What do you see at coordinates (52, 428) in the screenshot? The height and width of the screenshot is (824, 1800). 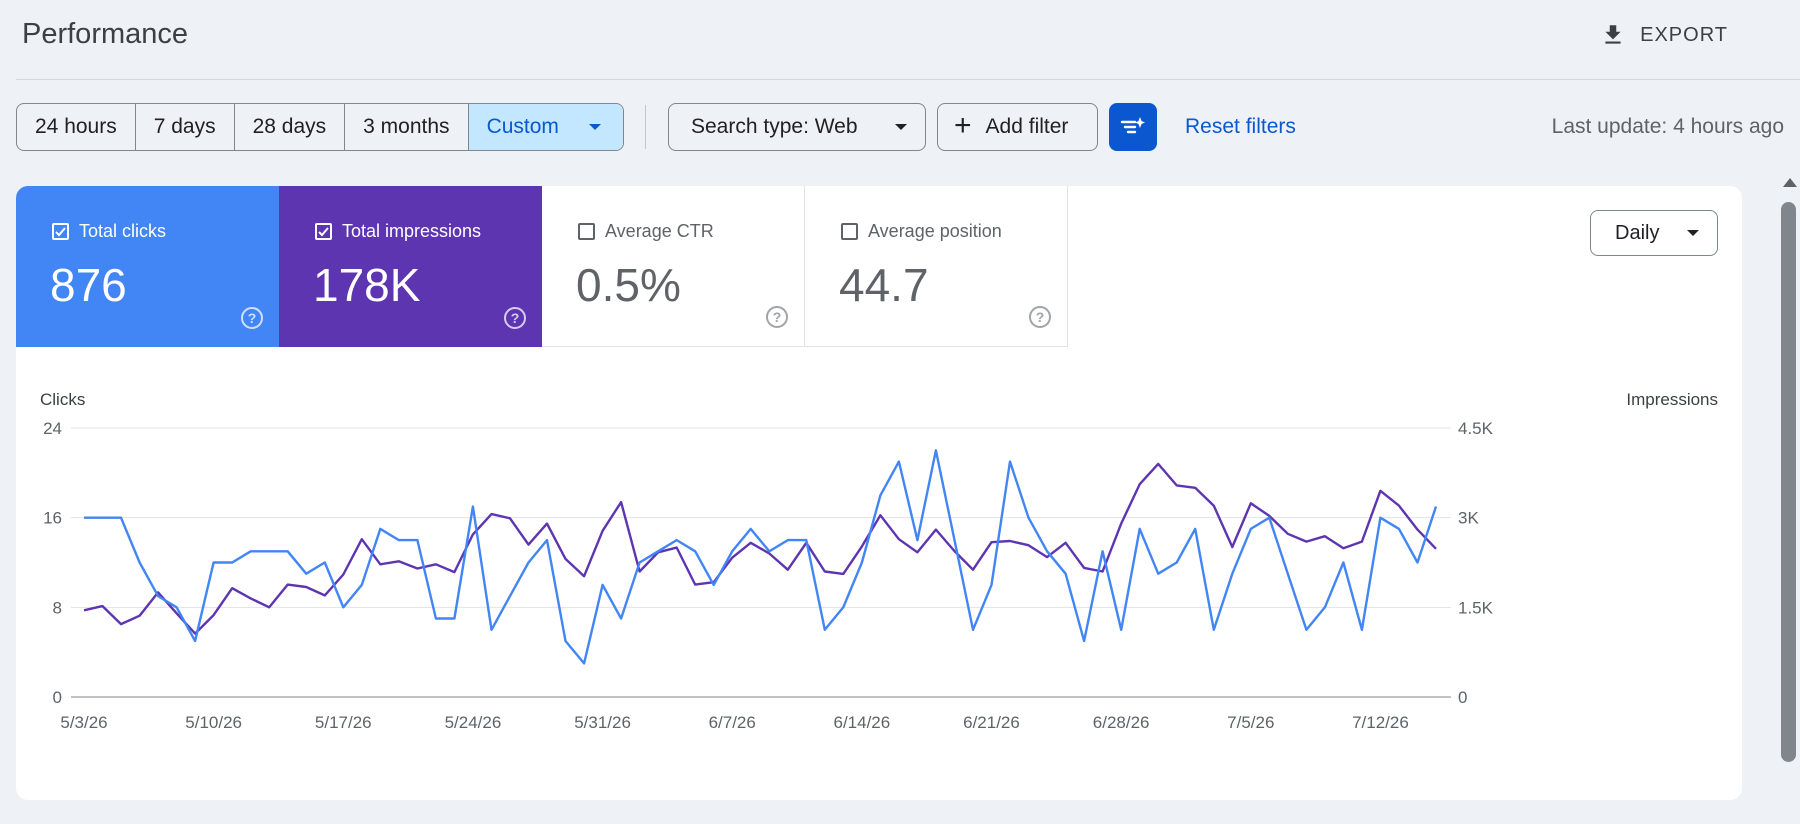 I see `y-left-tick-label: 24` at bounding box center [52, 428].